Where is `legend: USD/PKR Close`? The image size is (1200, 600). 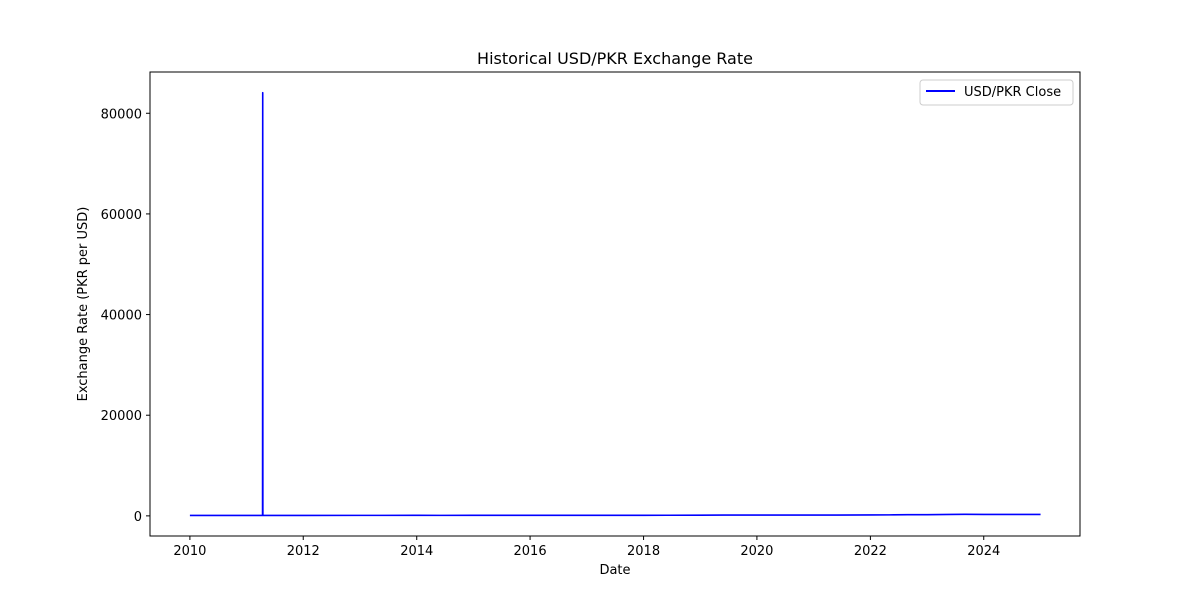
legend: USD/PKR Close is located at coordinates (996, 92).